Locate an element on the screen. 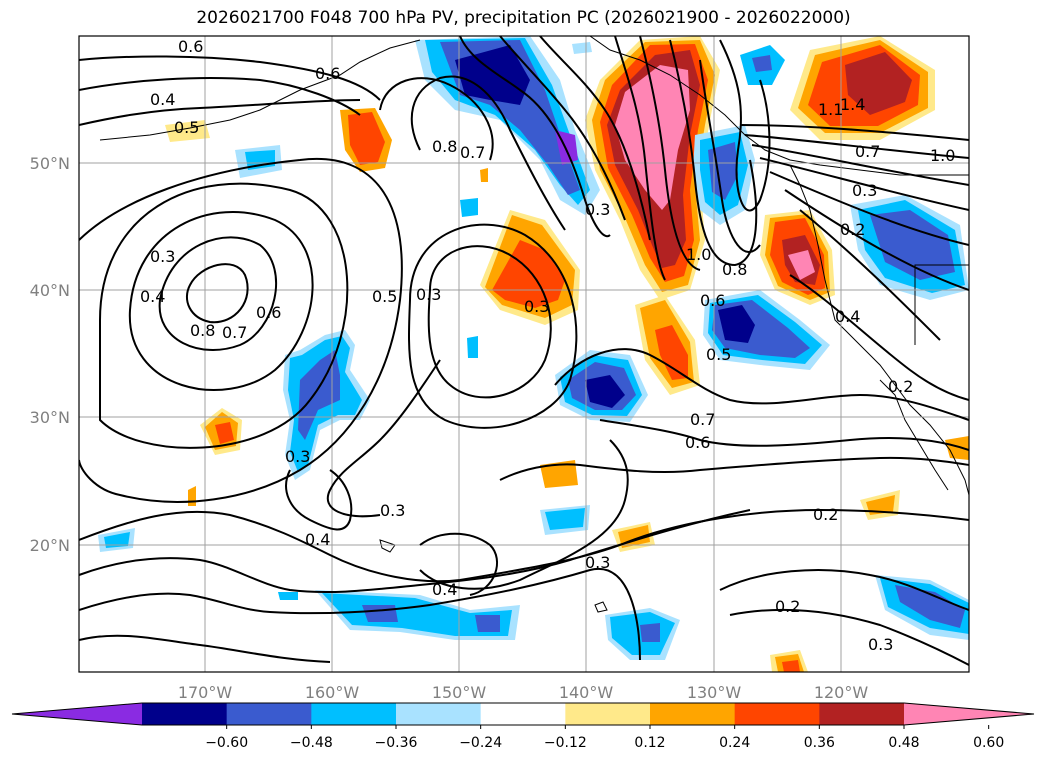 This screenshot has width=1047, height=765. lon-label: 120°W is located at coordinates (841, 692).